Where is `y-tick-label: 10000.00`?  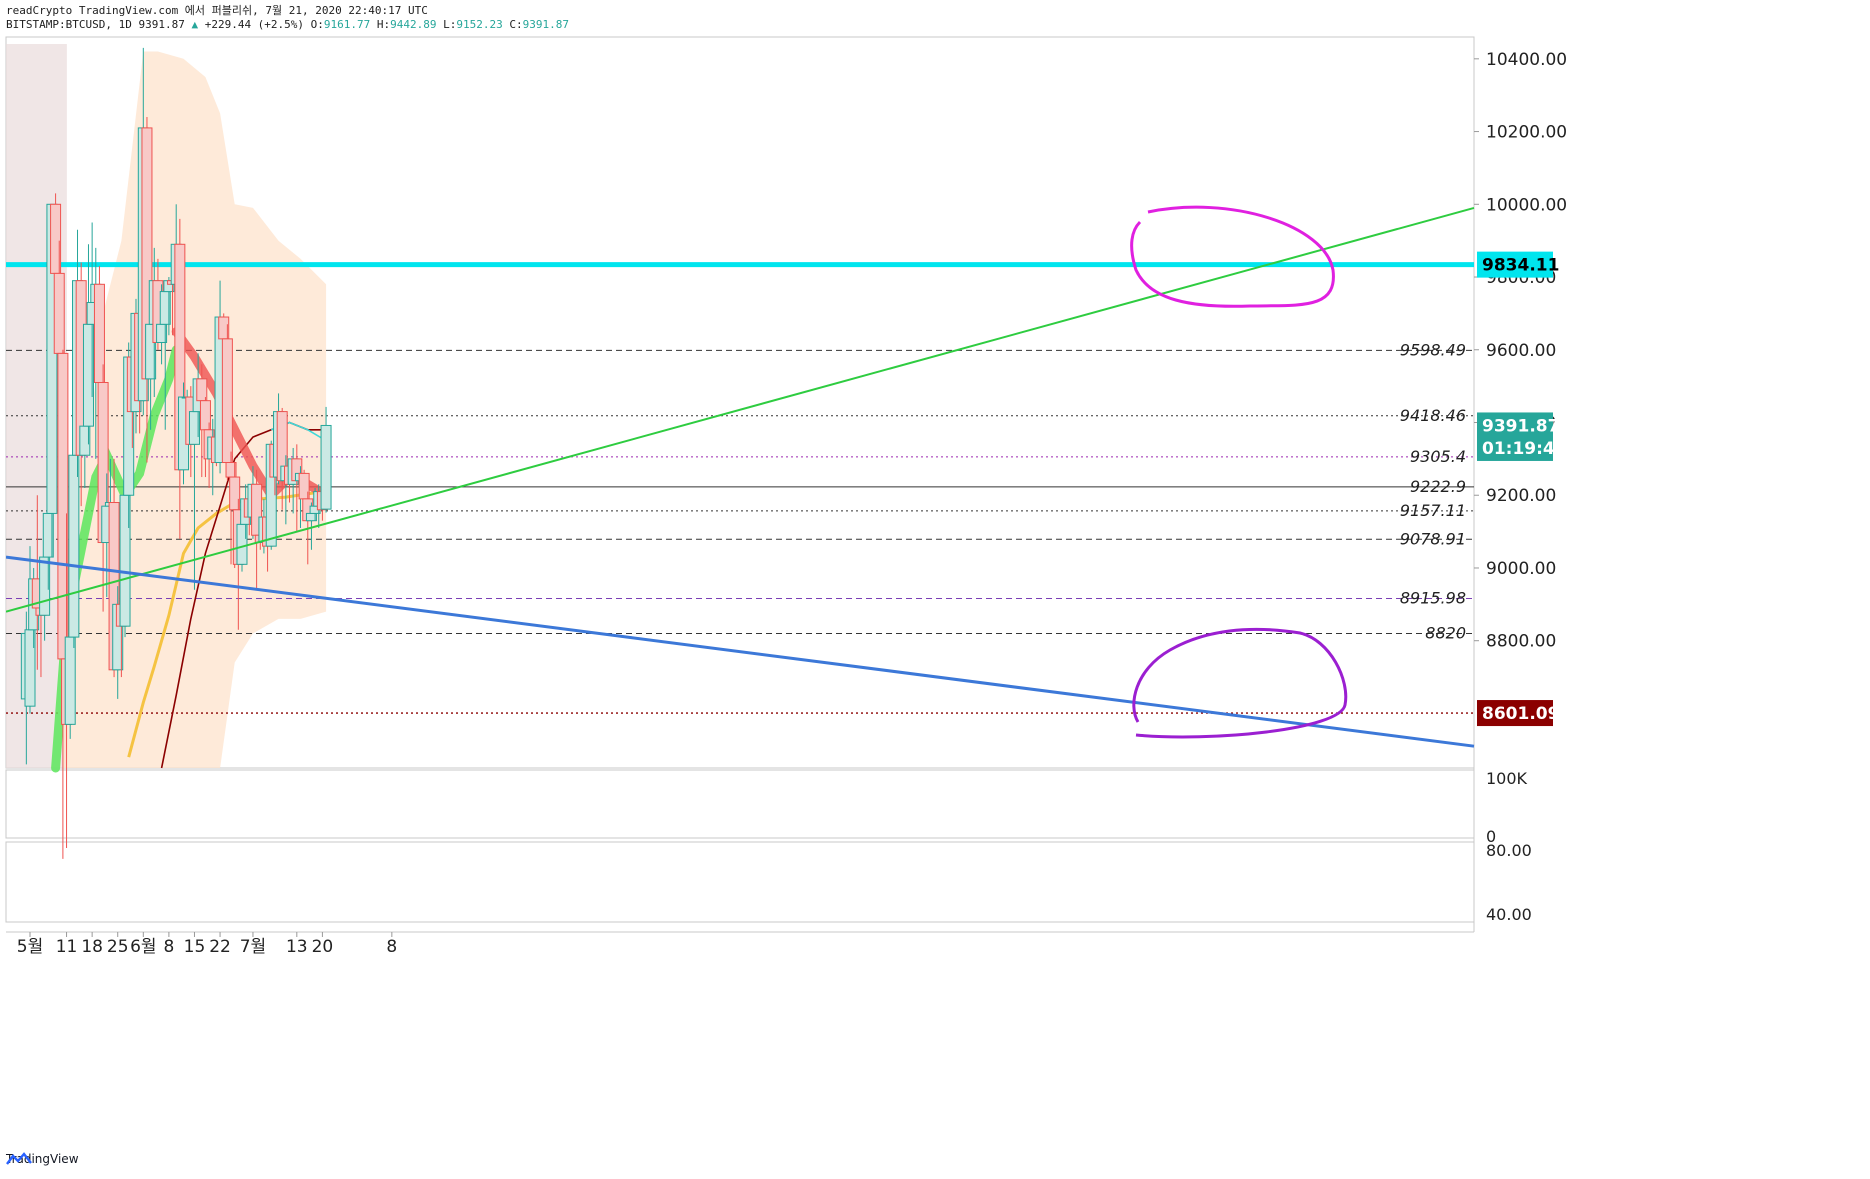 y-tick-label: 10000.00 is located at coordinates (1526, 205).